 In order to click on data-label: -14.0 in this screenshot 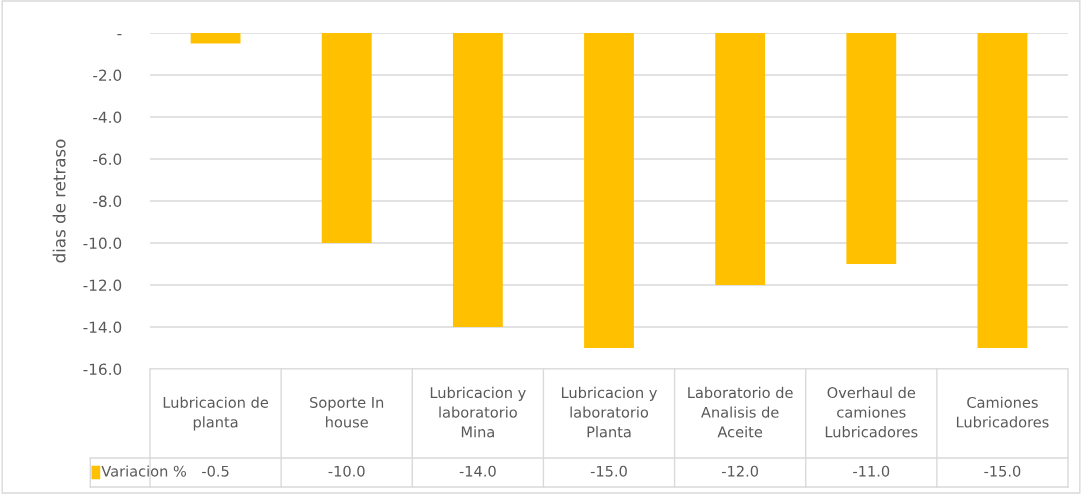, I will do `click(477, 471)`.